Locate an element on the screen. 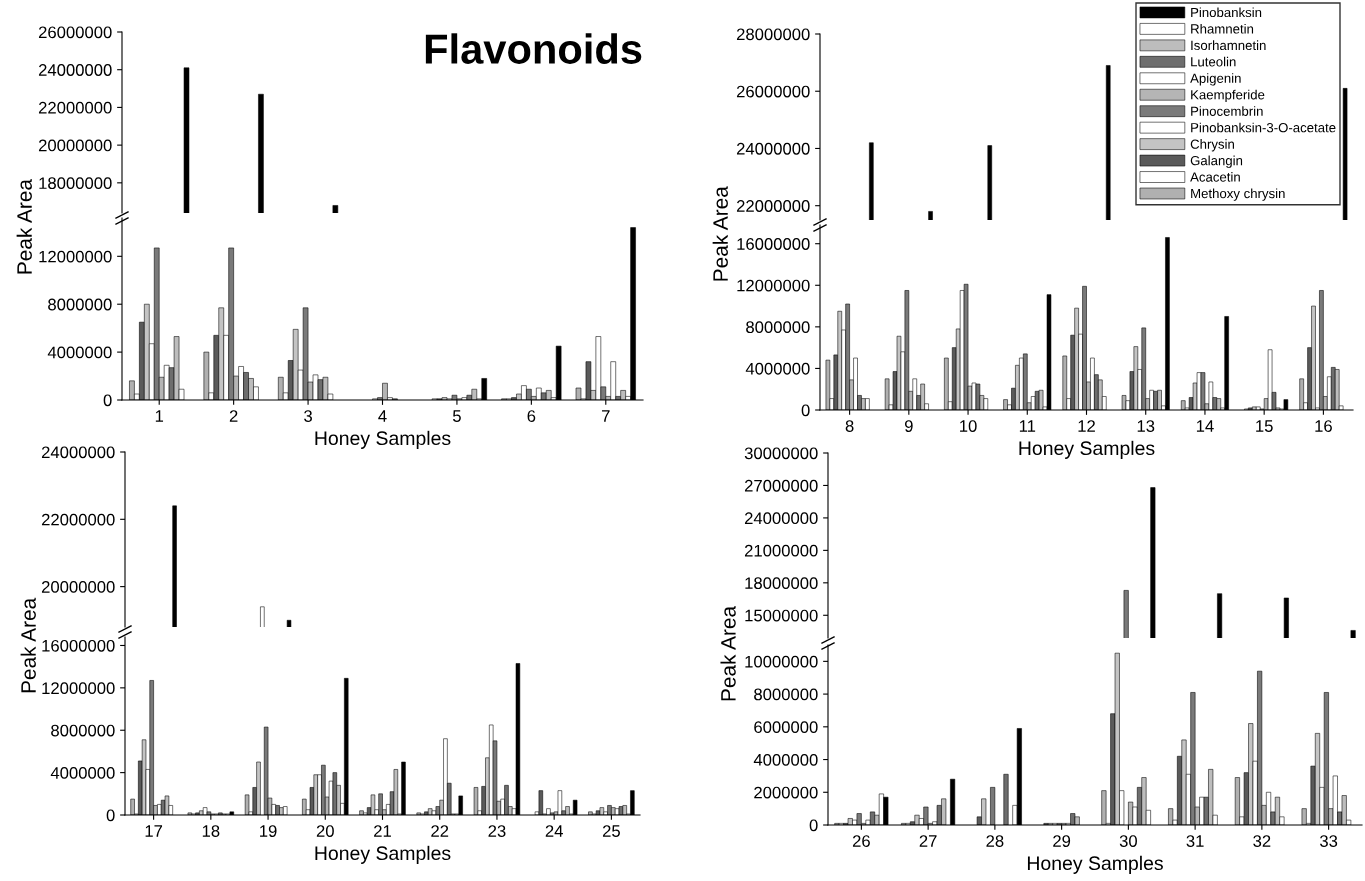 This screenshot has width=1365, height=881. x-tick-label: 6 is located at coordinates (531, 416).